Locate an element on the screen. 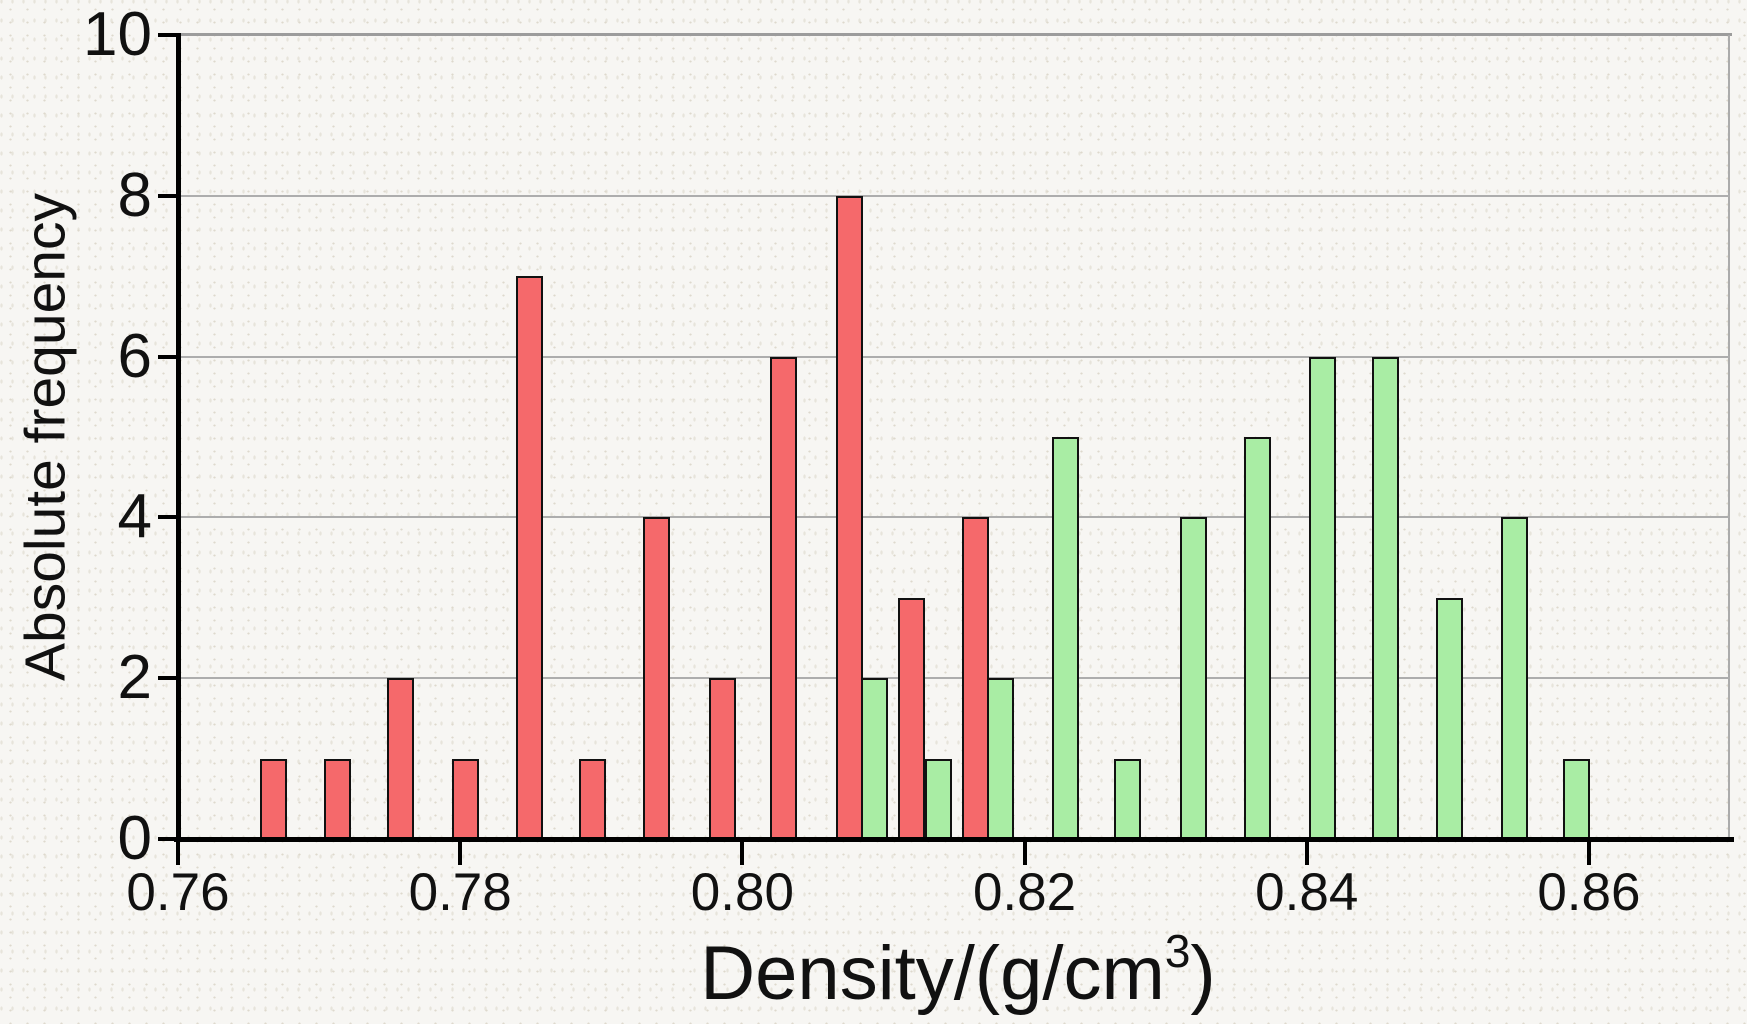 The height and width of the screenshot is (1024, 1747). y-axis-line is located at coordinates (178, 437).